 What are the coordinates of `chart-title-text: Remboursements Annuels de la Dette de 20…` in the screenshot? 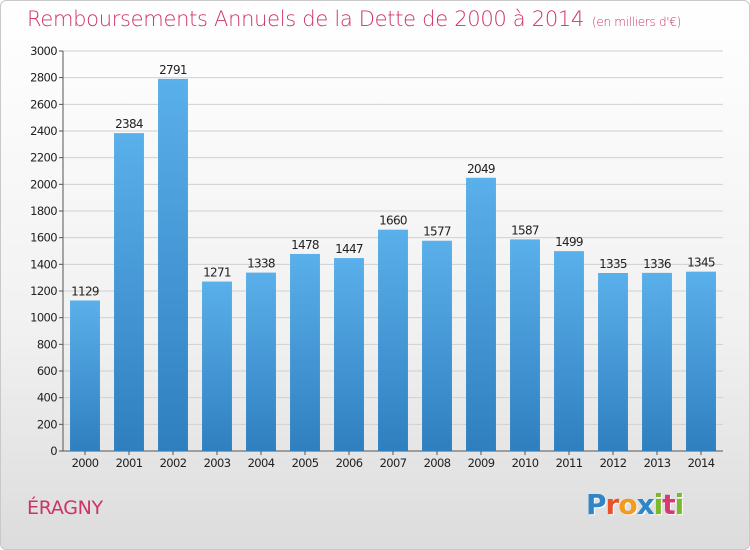 It's located at (305, 19).